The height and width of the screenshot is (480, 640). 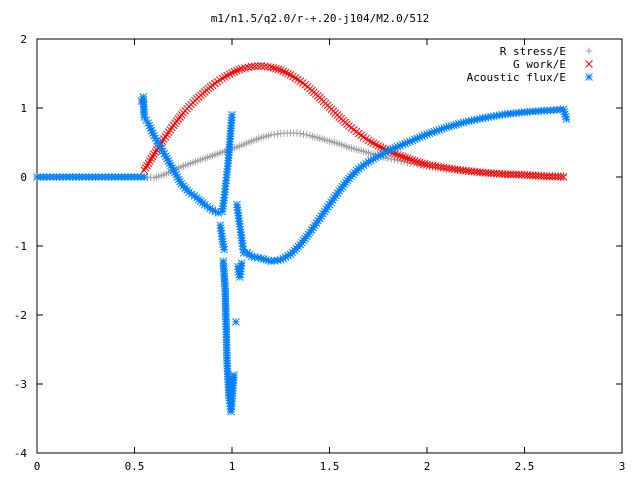 I want to click on y-tick-label: -4, so click(x=21, y=453).